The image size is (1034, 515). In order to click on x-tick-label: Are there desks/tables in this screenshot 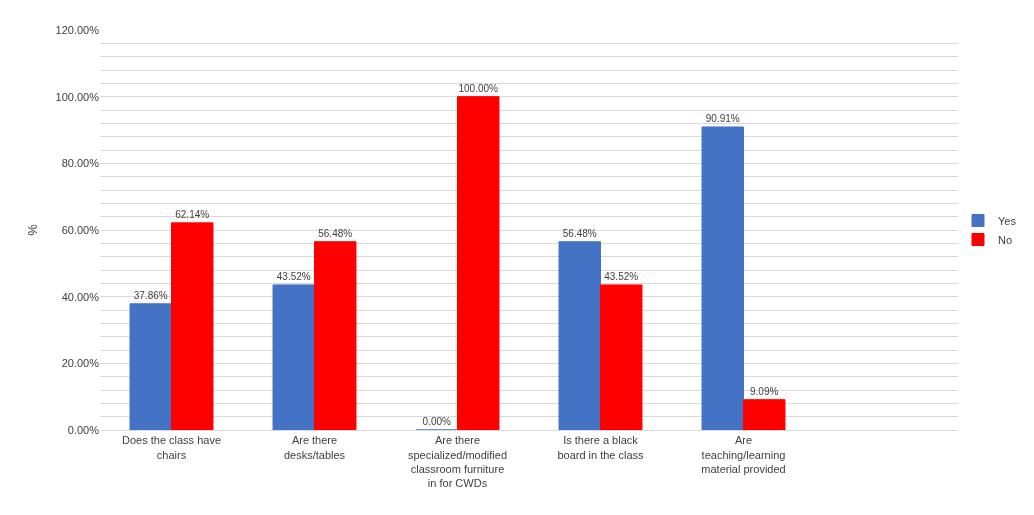, I will do `click(314, 447)`.